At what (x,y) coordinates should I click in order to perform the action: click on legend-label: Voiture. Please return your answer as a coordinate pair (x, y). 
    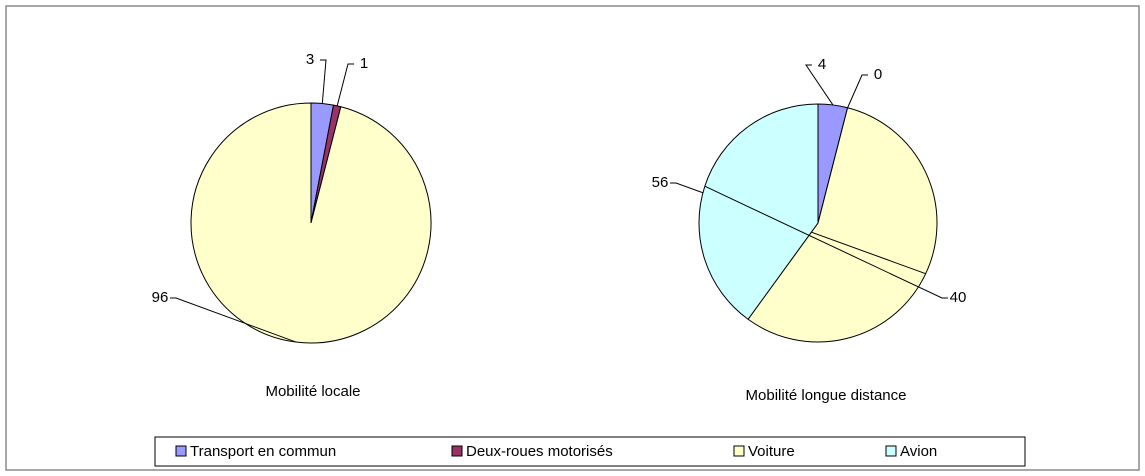
    Looking at the image, I should click on (771, 451).